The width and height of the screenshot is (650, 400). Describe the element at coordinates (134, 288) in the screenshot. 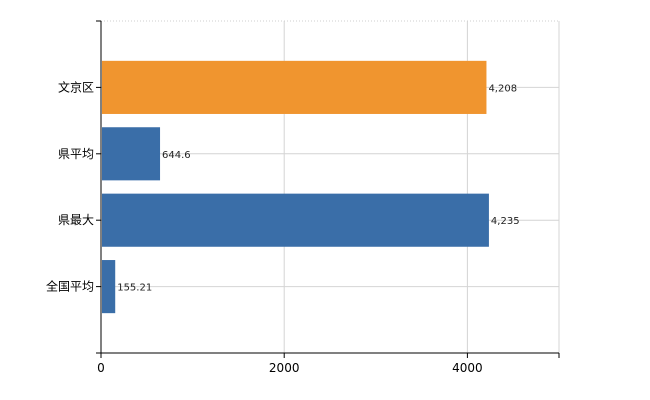

I see `data-label: 155.21` at that location.